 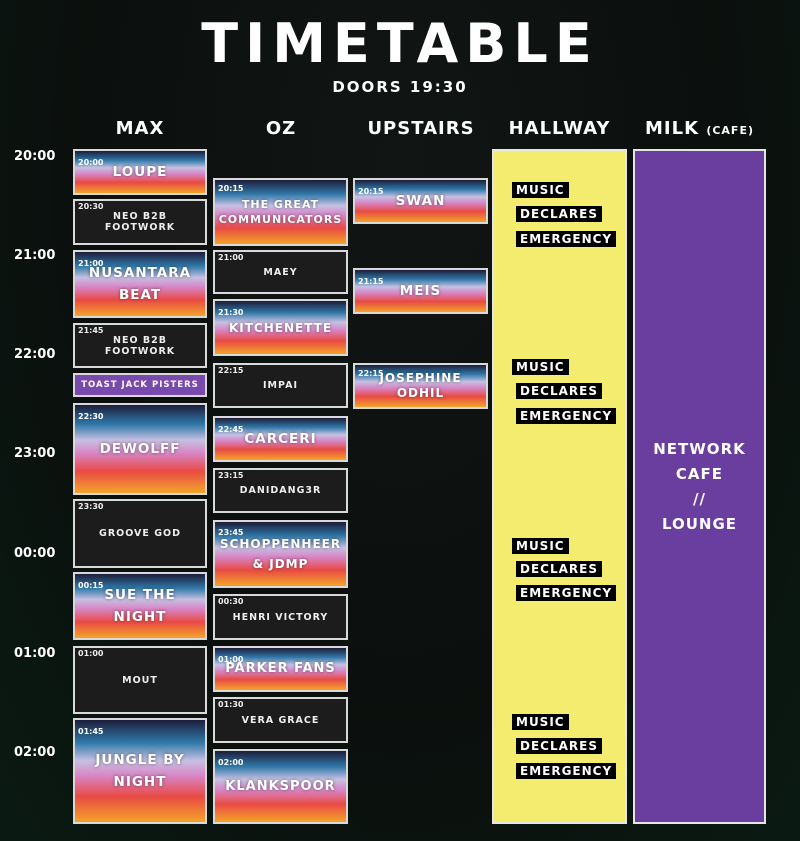 I want to click on slot-start: 20:00, so click(x=91, y=162).